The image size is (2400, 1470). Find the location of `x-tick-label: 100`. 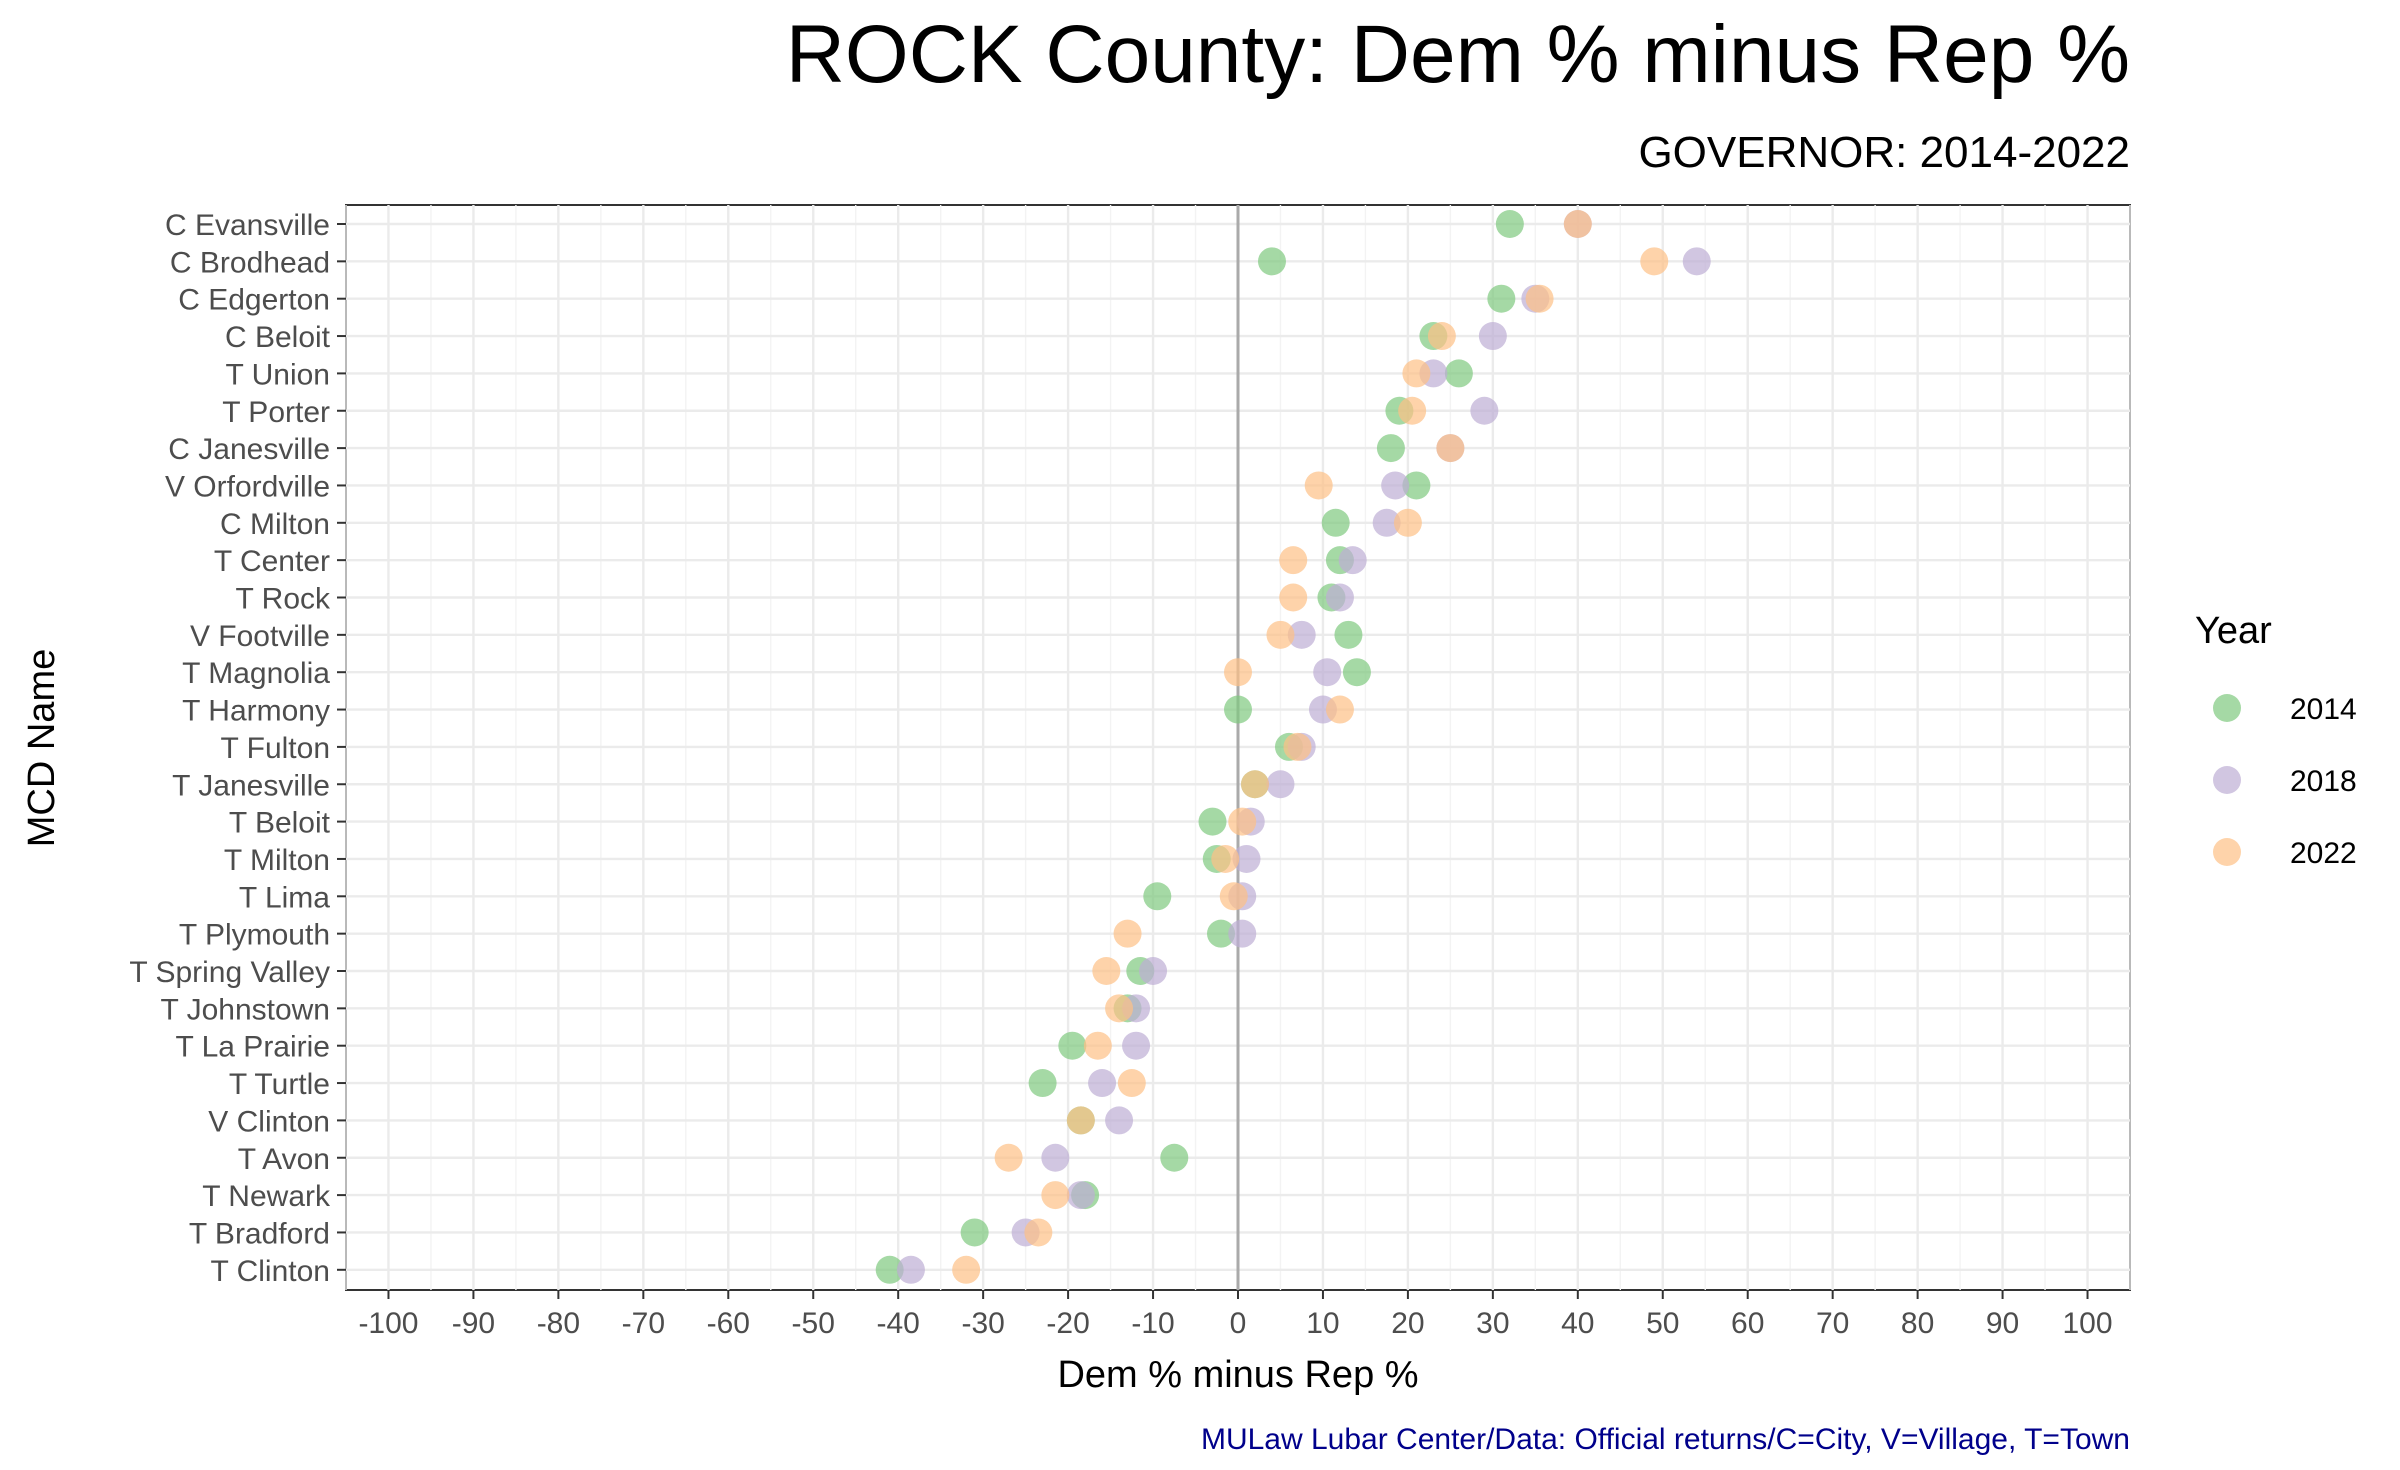

x-tick-label: 100 is located at coordinates (2087, 1323).